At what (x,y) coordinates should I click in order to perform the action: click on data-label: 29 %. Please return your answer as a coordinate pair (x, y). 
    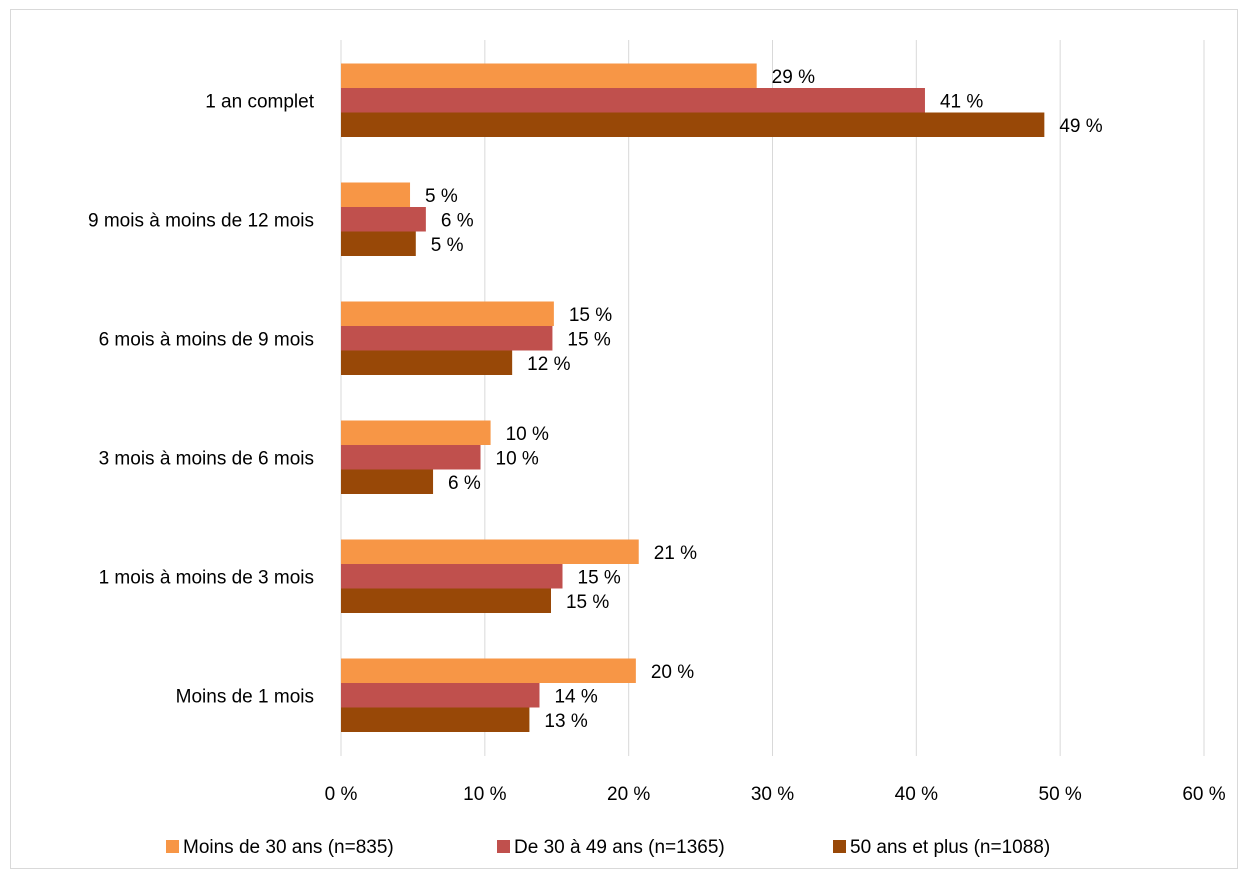
    Looking at the image, I should click on (793, 77).